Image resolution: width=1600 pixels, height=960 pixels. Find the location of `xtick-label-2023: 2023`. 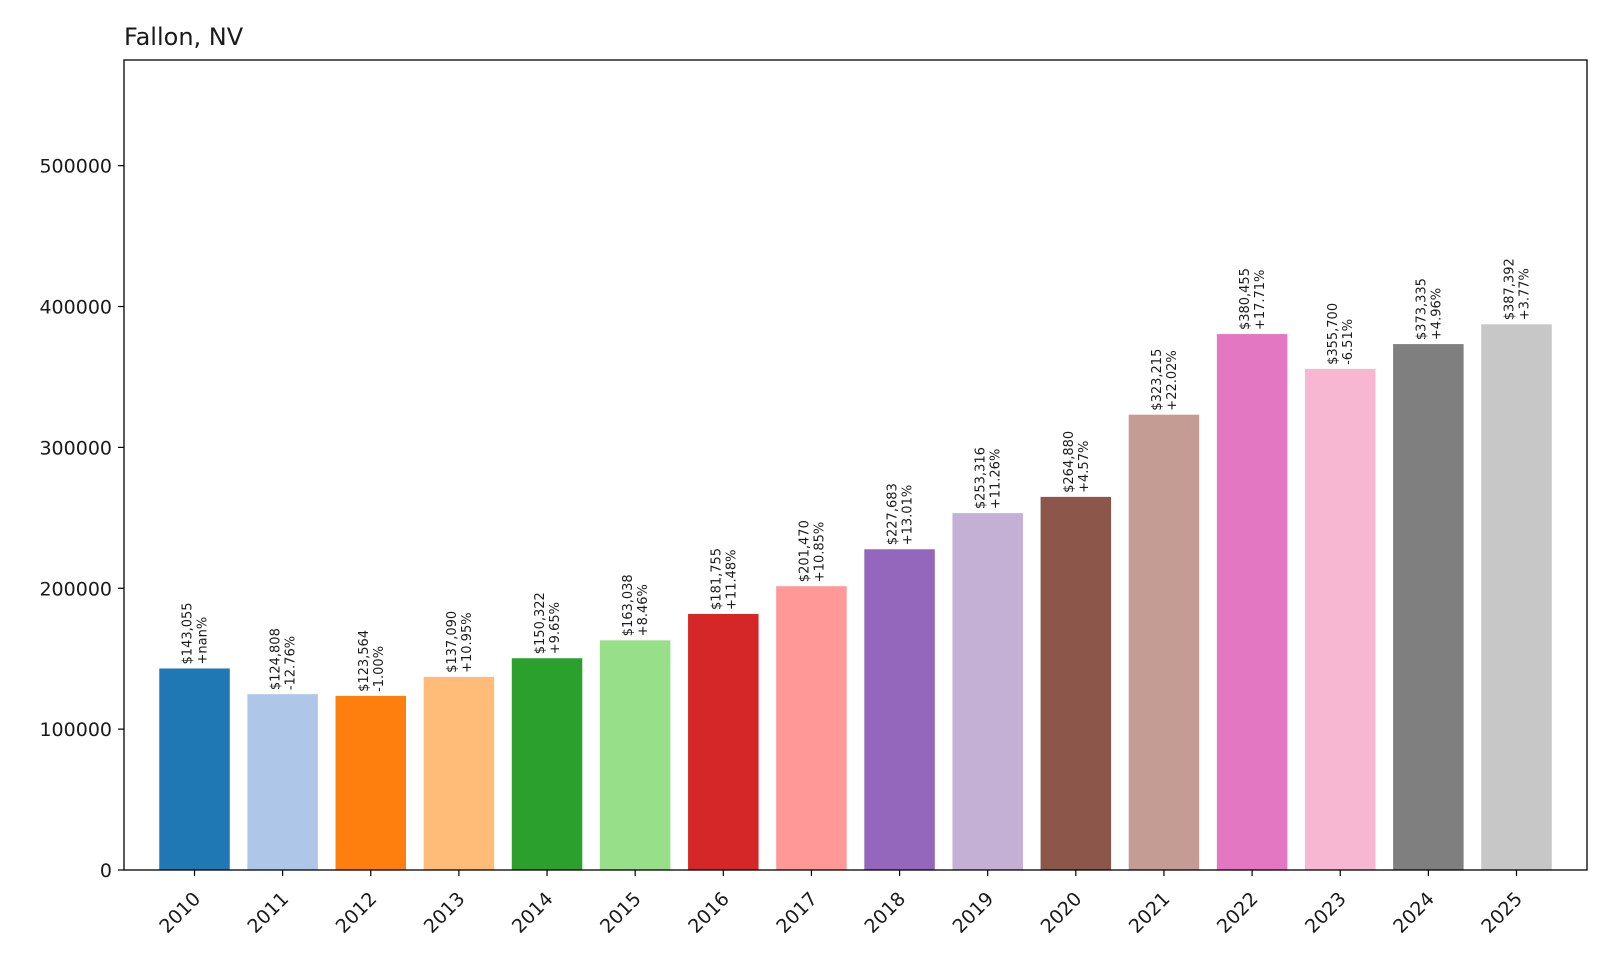

xtick-label-2023: 2023 is located at coordinates (1326, 913).